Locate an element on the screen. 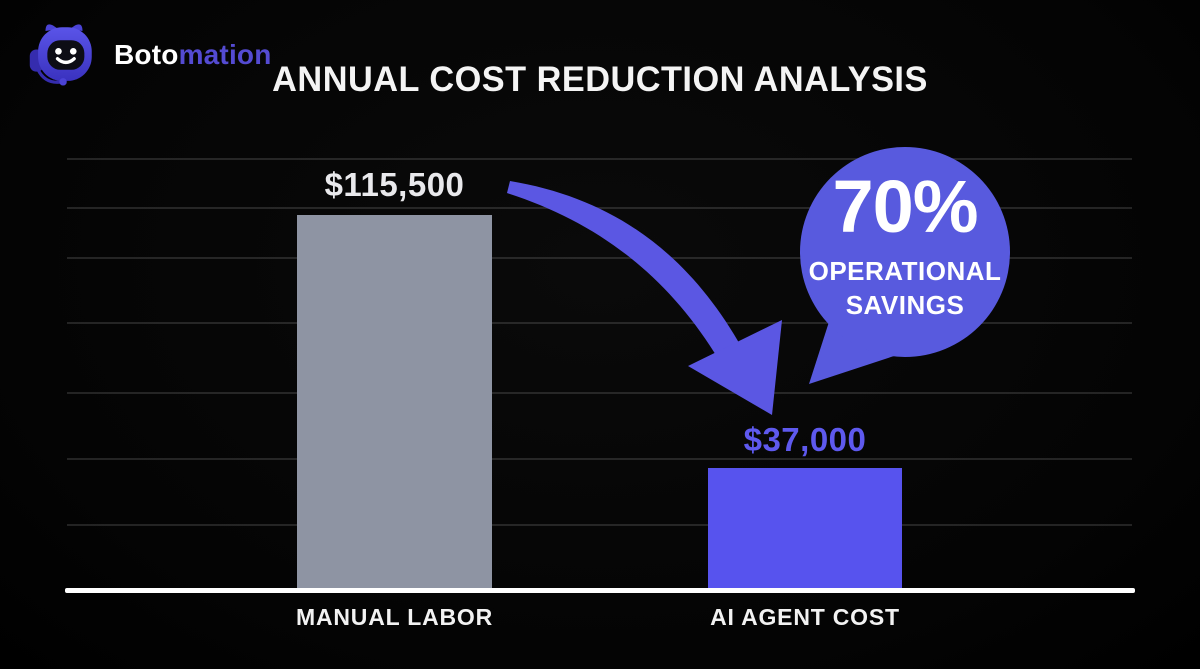  robot-mascot-icon is located at coordinates (60, 55).